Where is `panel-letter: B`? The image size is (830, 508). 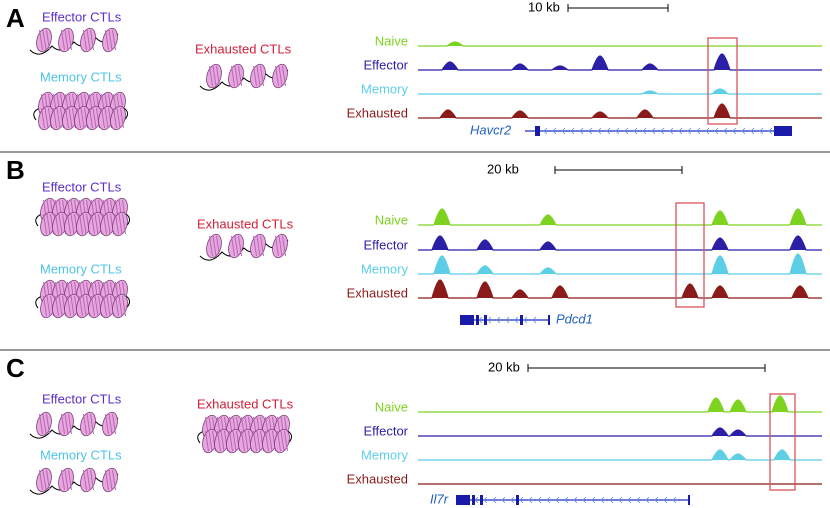 panel-letter: B is located at coordinates (15, 170).